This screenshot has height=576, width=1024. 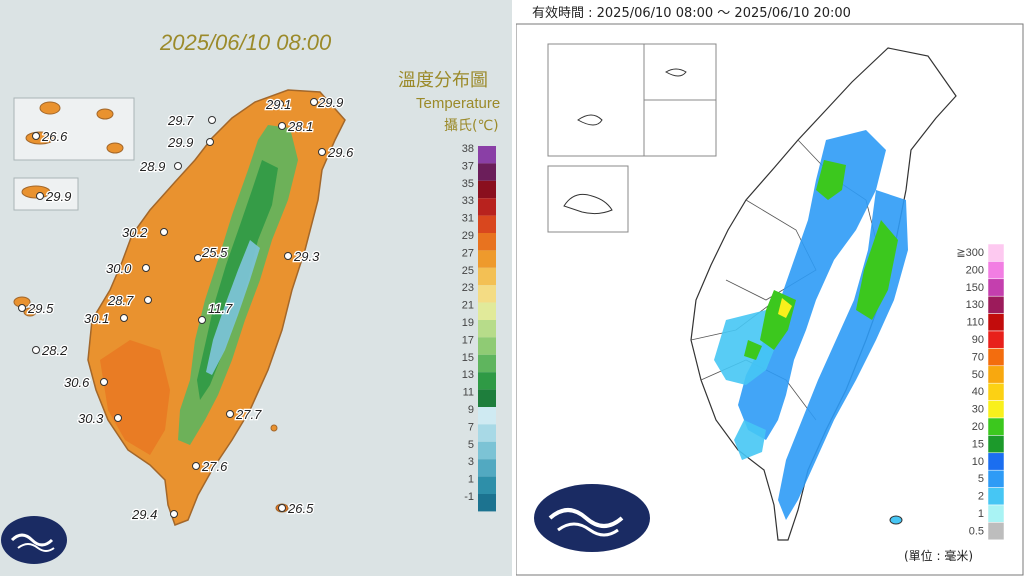 What do you see at coordinates (300, 508) in the screenshot?
I see `station-temperature: 26.5` at bounding box center [300, 508].